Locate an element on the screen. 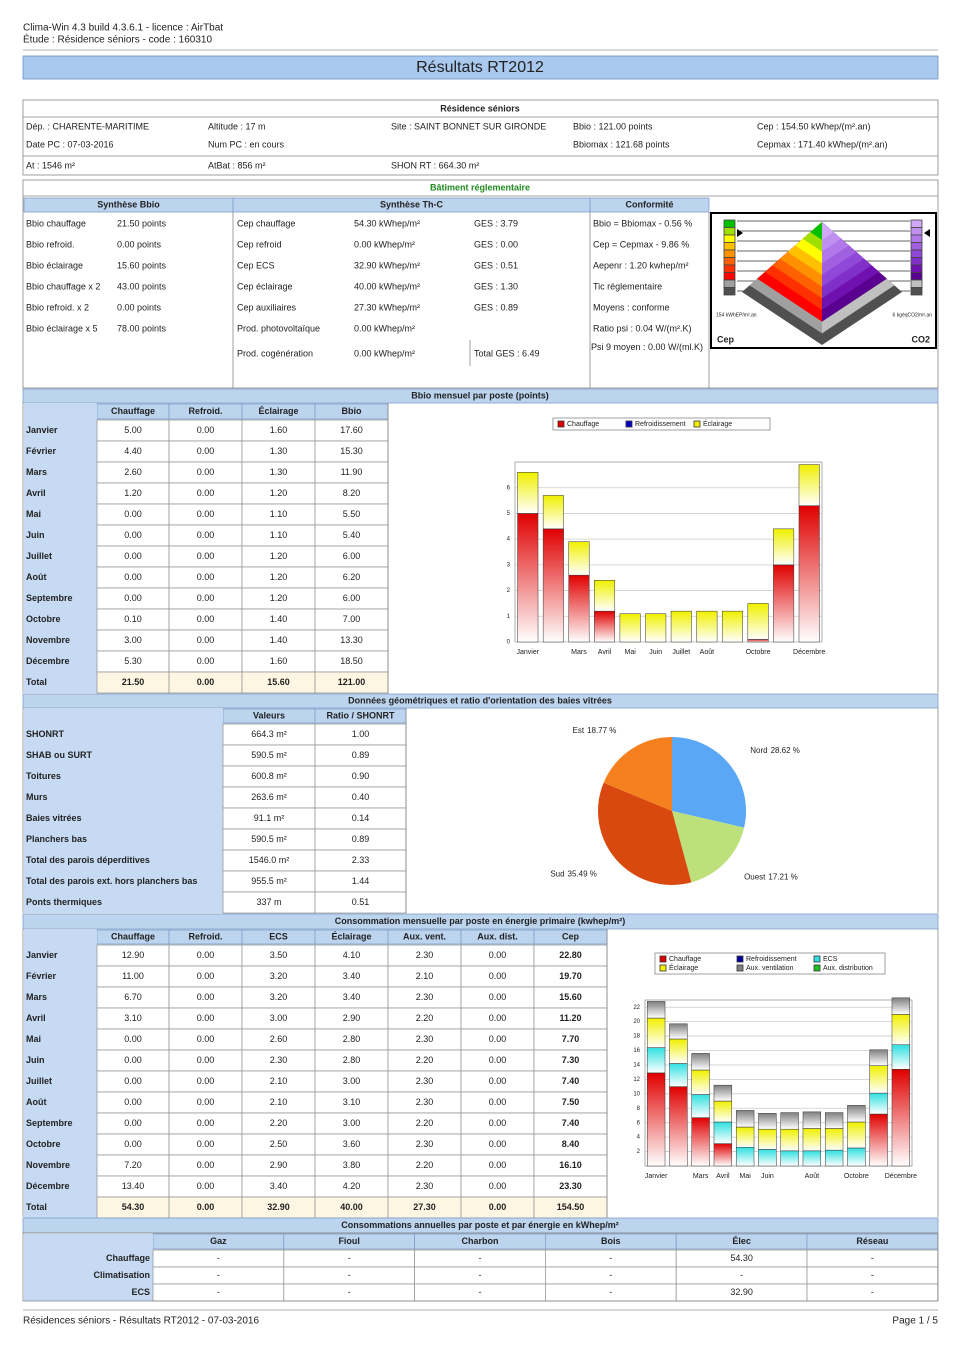 The image size is (960, 1358). cell-value: 0.89 is located at coordinates (361, 755).